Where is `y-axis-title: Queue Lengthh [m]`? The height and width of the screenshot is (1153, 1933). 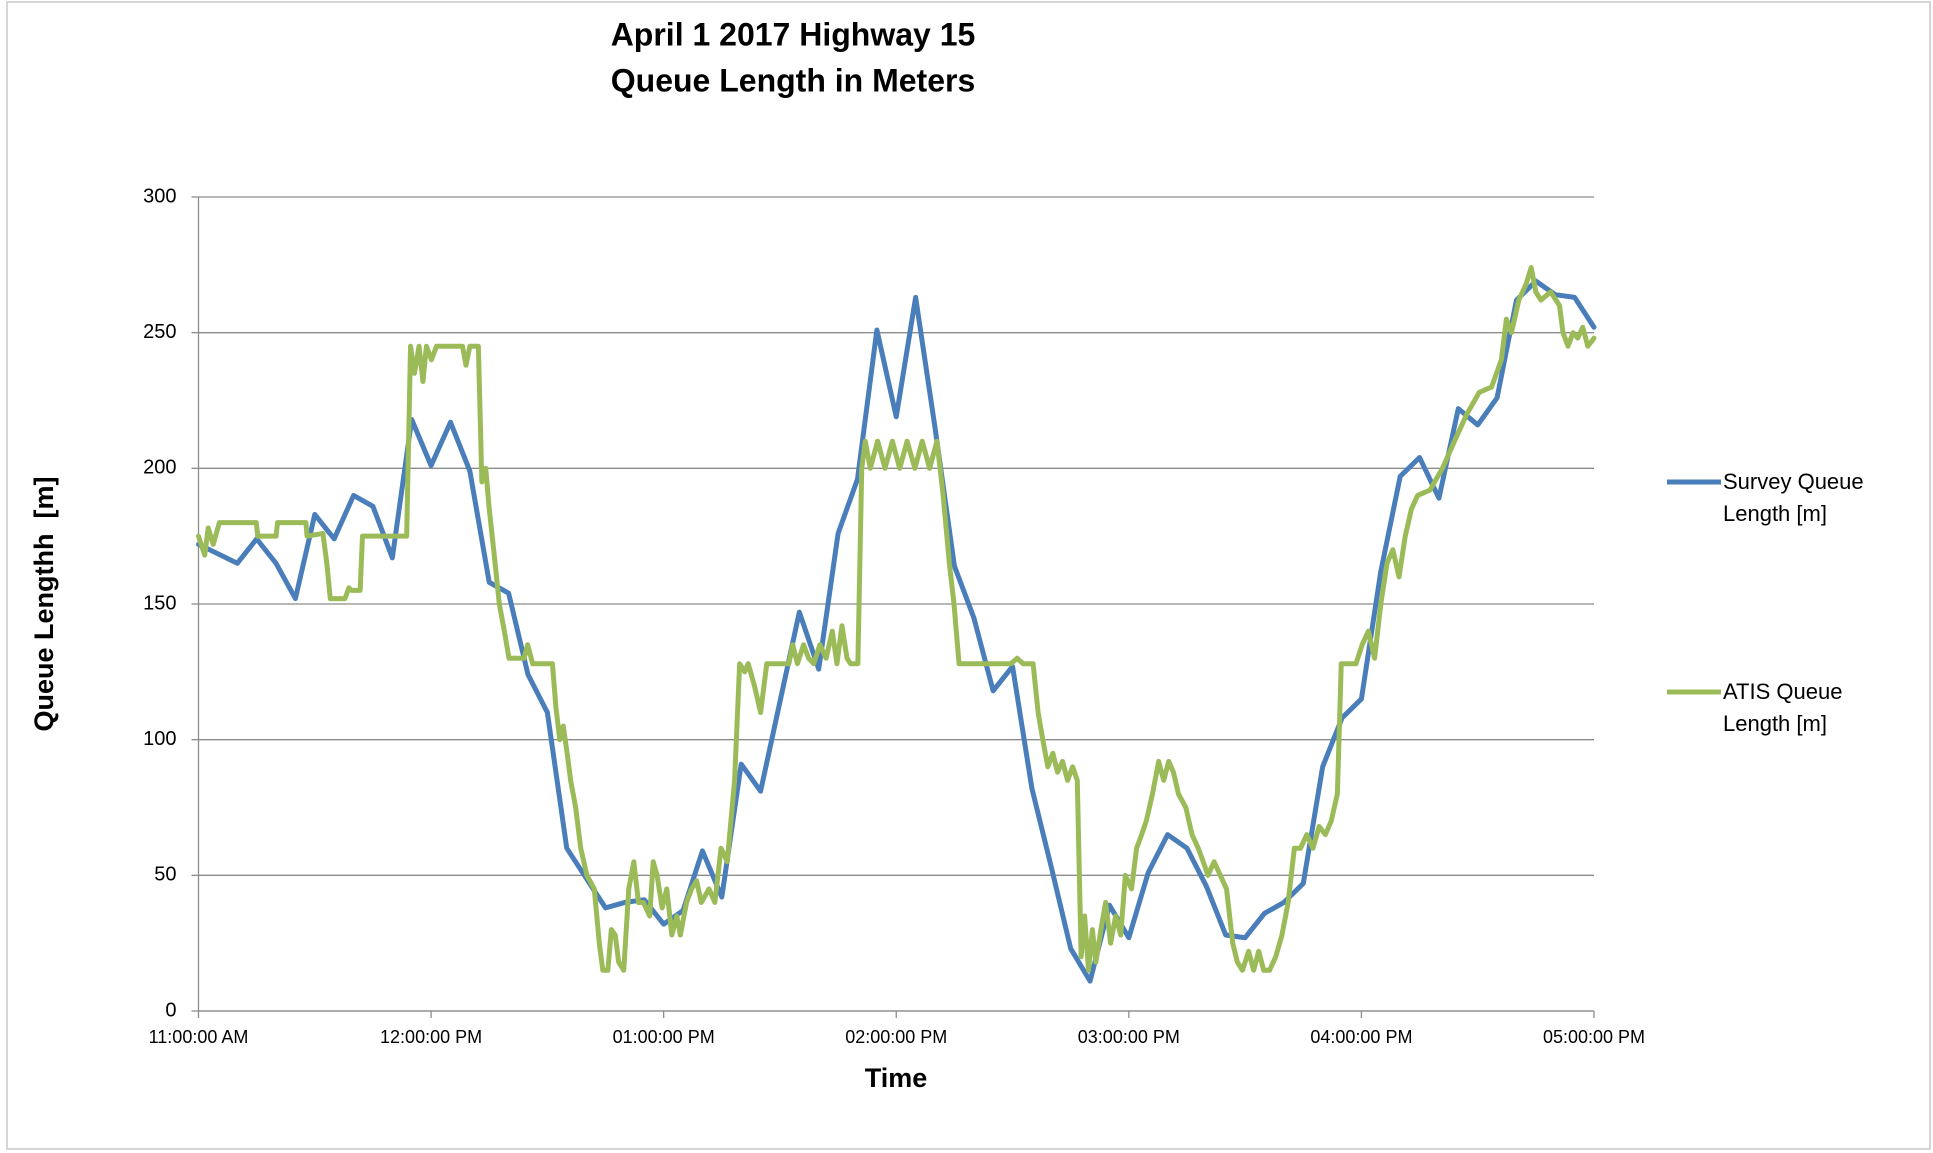 y-axis-title: Queue Lengthh [m] is located at coordinates (44, 604).